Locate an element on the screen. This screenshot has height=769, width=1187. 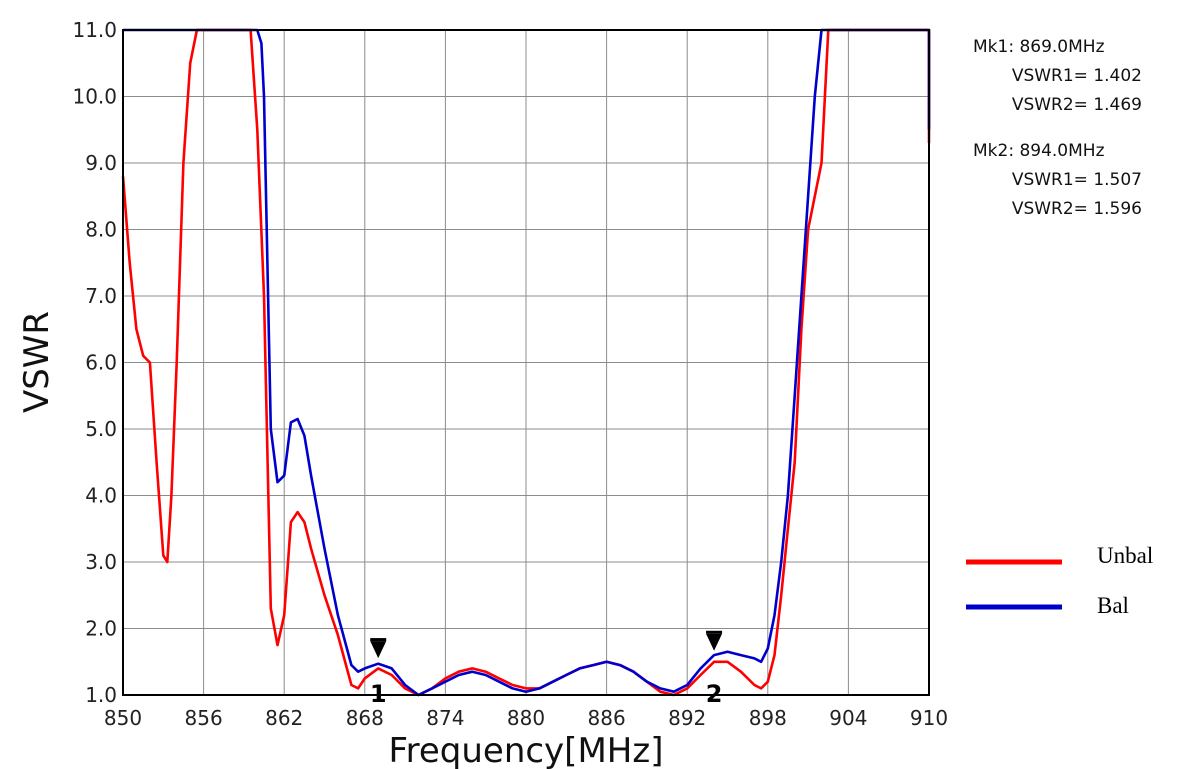
x-tick-label: 886 is located at coordinates (607, 718).